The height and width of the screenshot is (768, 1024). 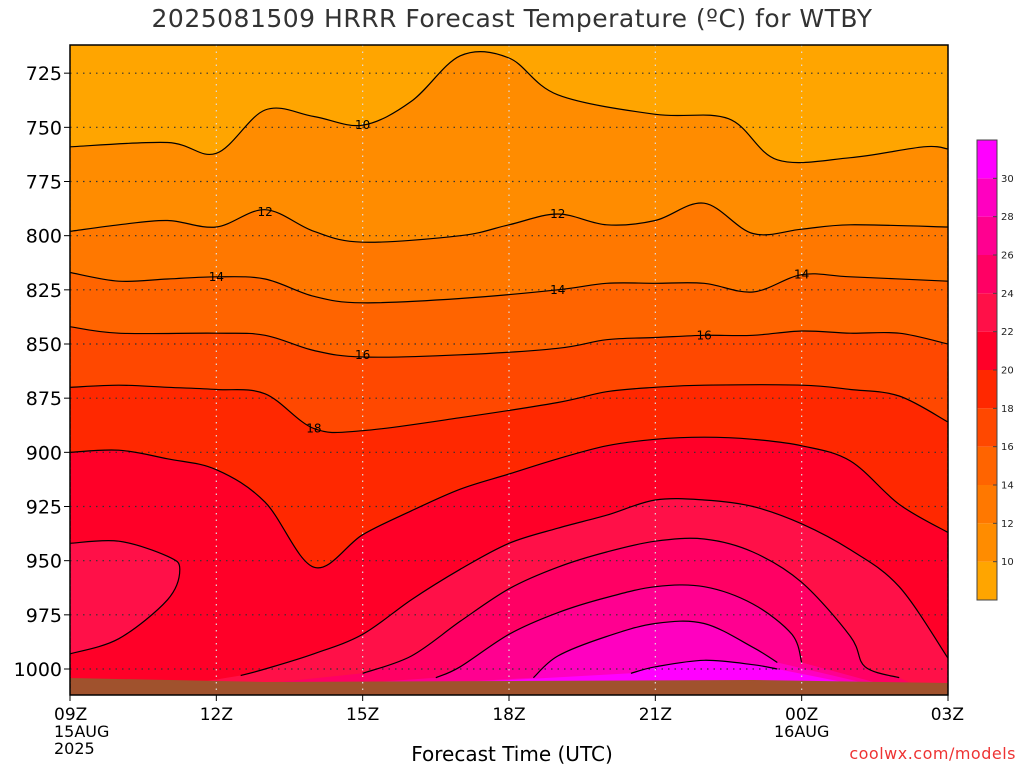 What do you see at coordinates (313, 429) in the screenshot?
I see `contour-label: 18` at bounding box center [313, 429].